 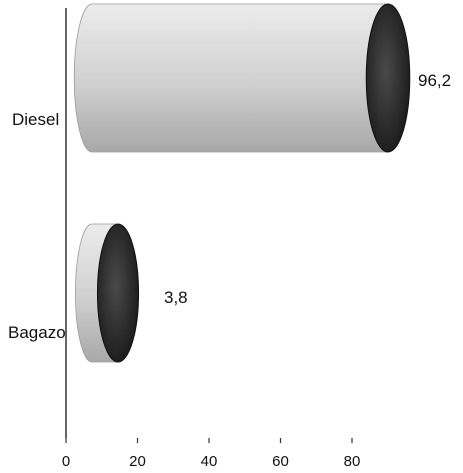 I want to click on x-tick-label: 20, so click(x=137, y=461).